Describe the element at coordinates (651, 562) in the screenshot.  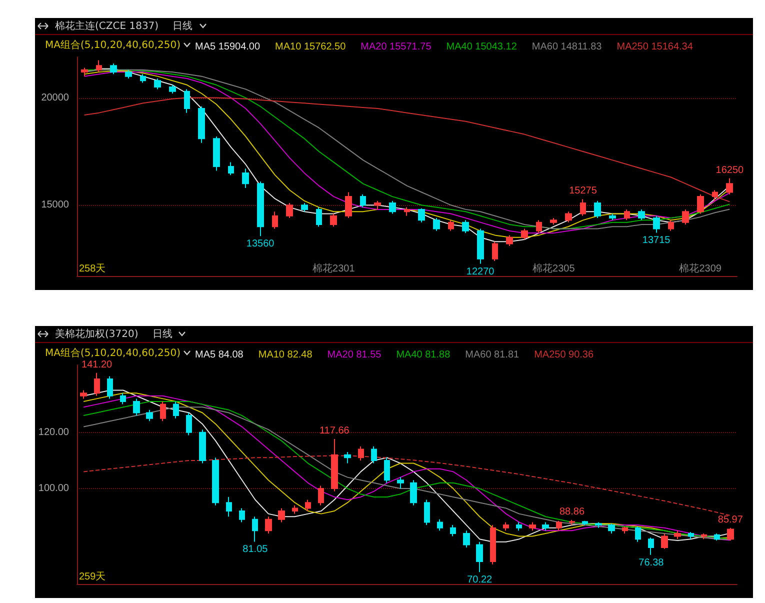
I see `annotation: 76.38` at that location.